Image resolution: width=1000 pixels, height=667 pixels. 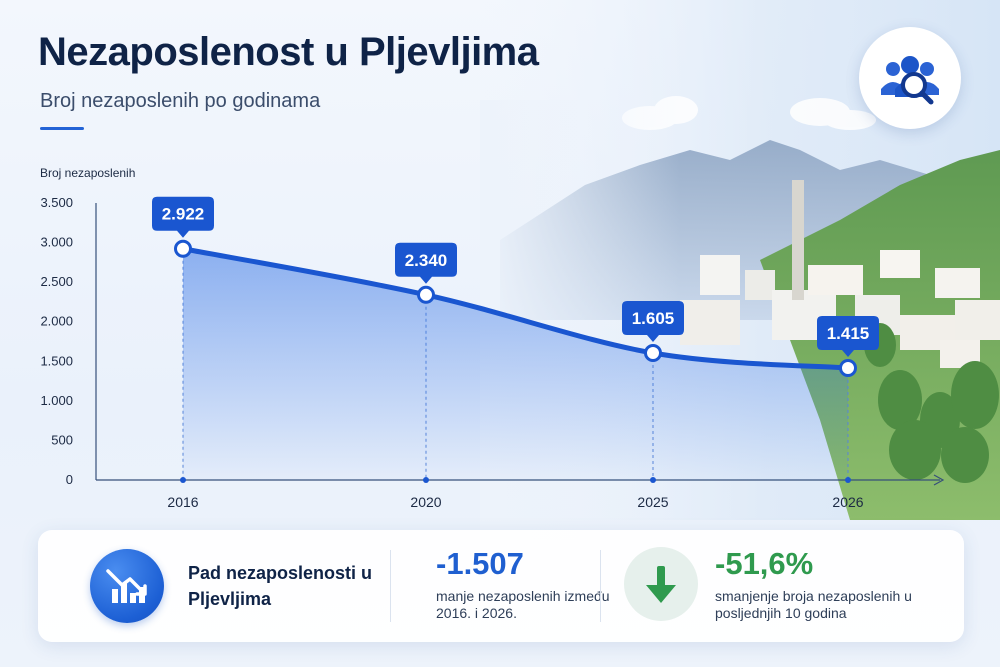 What do you see at coordinates (56, 202) in the screenshot?
I see `y-tick-label: 3.500` at bounding box center [56, 202].